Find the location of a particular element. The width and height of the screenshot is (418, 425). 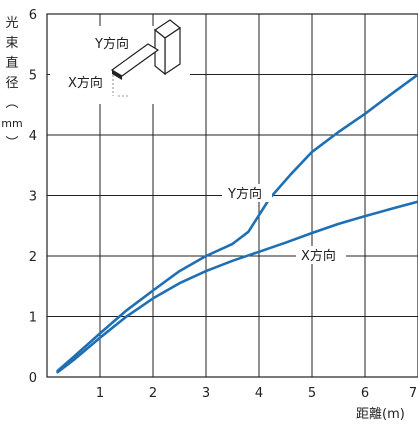

y-axis-label-char: mm is located at coordinates (12, 123).